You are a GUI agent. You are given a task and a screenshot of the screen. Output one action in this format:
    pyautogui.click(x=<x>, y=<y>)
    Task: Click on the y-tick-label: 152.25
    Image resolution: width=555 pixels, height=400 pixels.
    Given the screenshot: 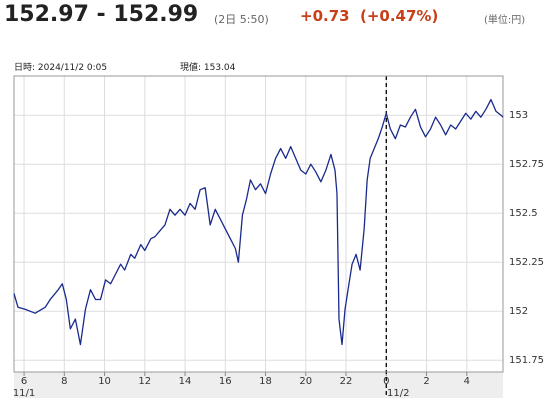 What is the action you would take?
    pyautogui.click(x=526, y=262)
    